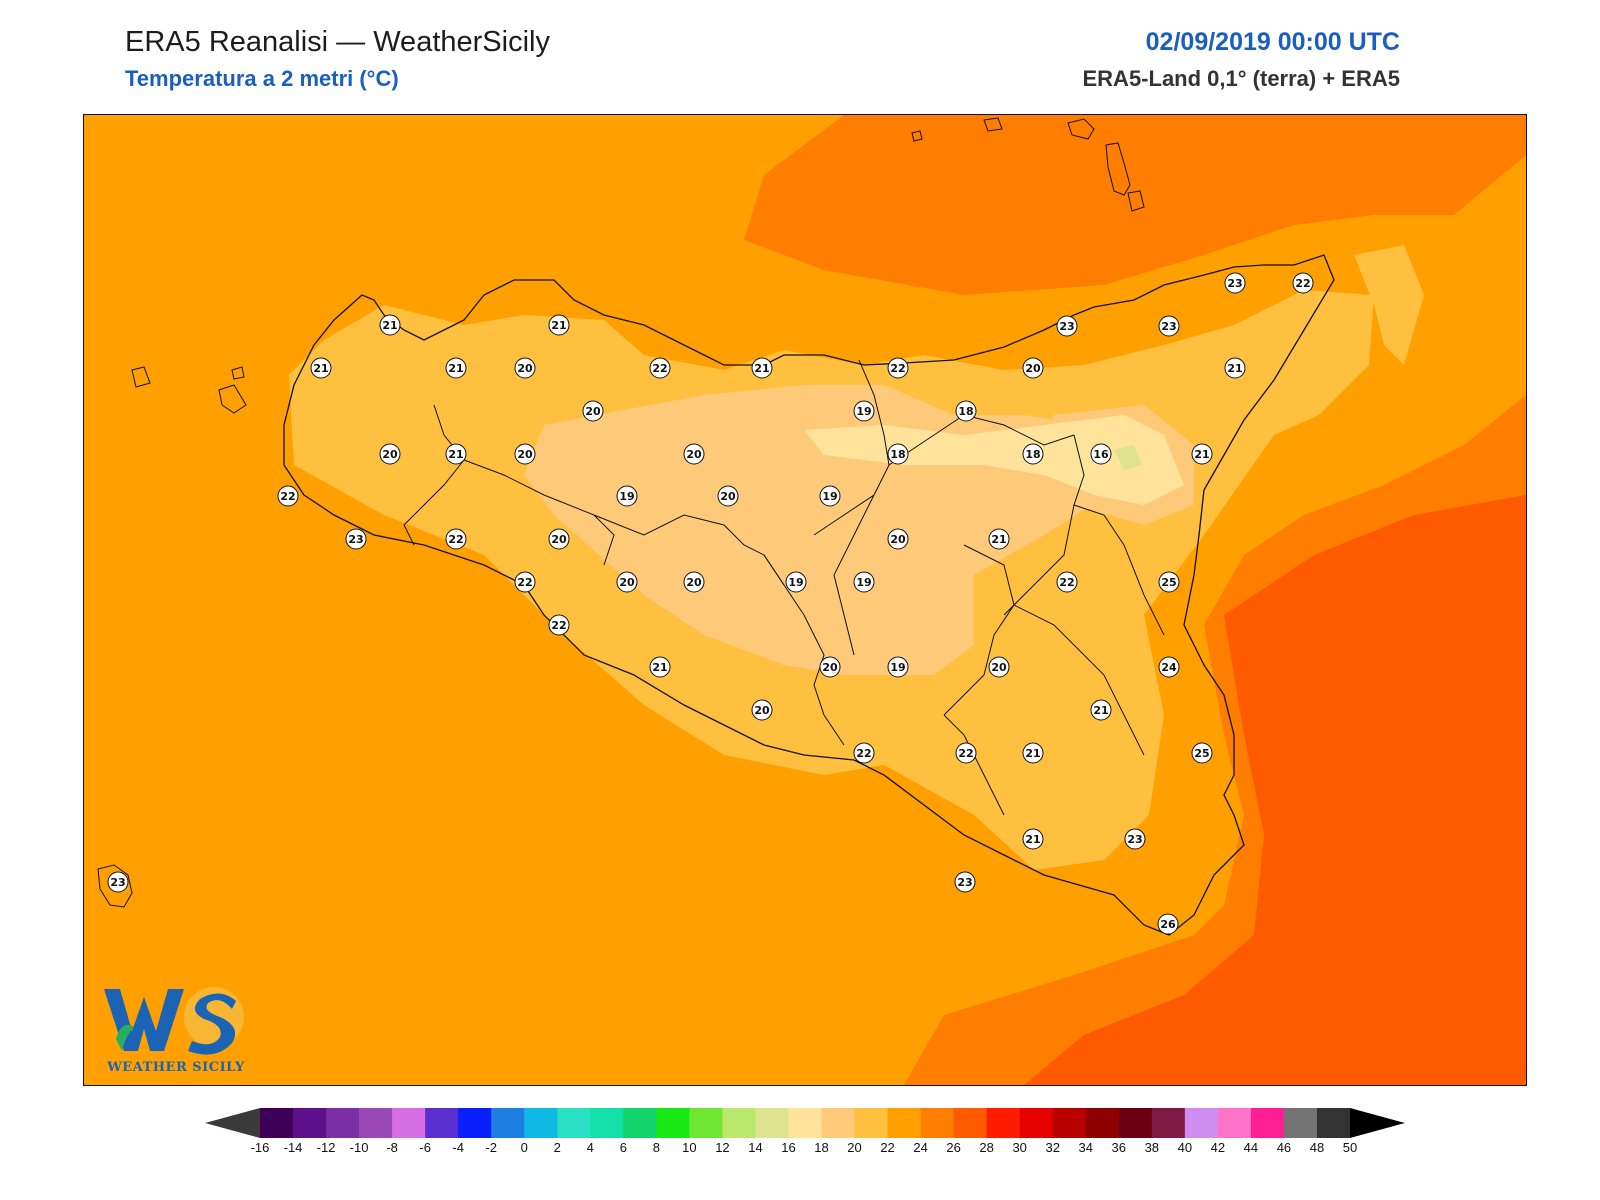 This screenshot has height=1200, width=1600. What do you see at coordinates (1052, 1147) in the screenshot?
I see `colorbar-tick-label: 32` at bounding box center [1052, 1147].